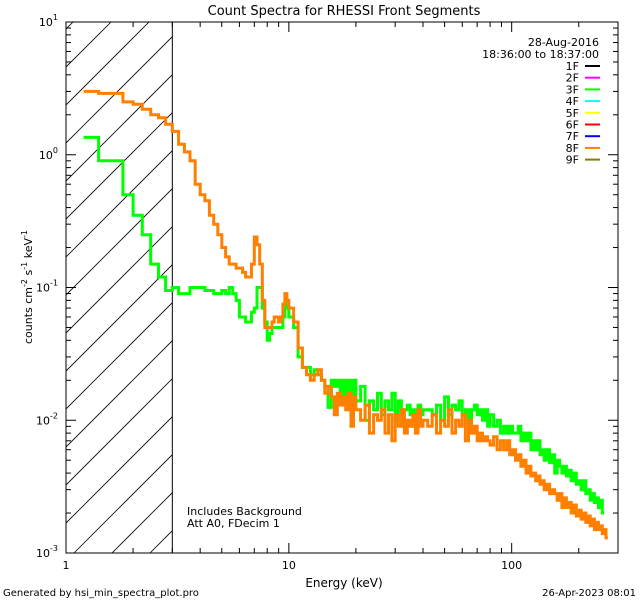 The width and height of the screenshot is (640, 600). Describe the element at coordinates (572, 125) in the screenshot. I see `legend-label-6F: 6F` at that location.